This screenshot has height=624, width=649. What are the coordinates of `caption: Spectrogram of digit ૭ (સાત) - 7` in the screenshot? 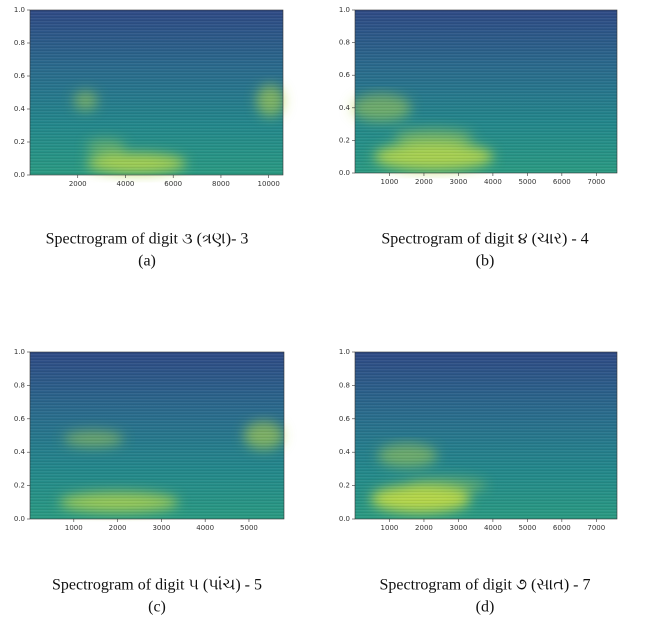 It's located at (484, 585).